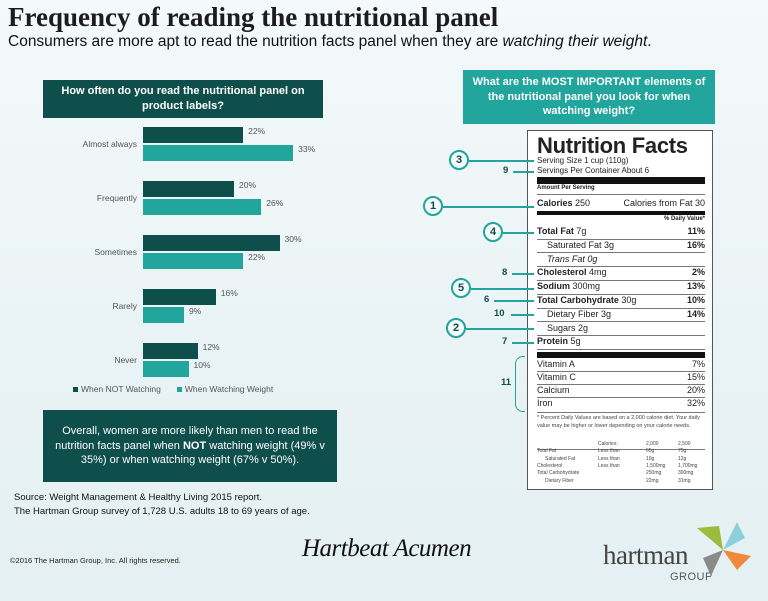  Describe the element at coordinates (116, 198) in the screenshot. I see `category-label: Frequently` at that location.